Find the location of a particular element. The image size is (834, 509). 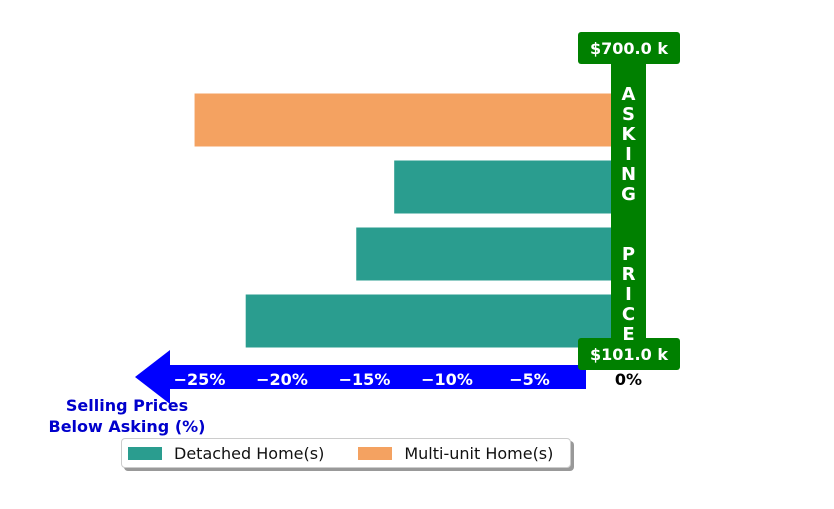

x-tick-label-0: −25% is located at coordinates (200, 379).